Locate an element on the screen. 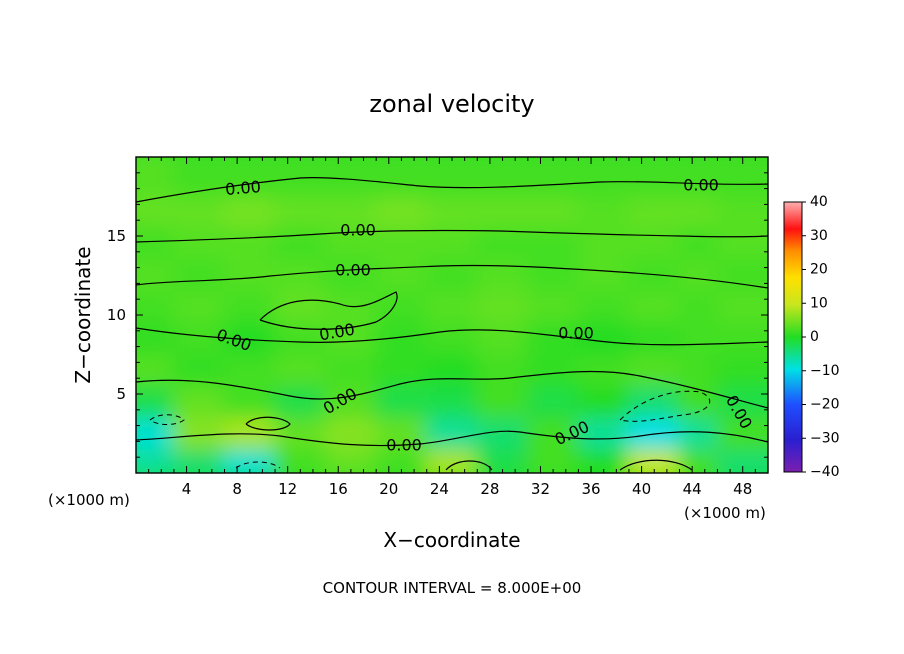  x-tick-label: 8 is located at coordinates (237, 489).